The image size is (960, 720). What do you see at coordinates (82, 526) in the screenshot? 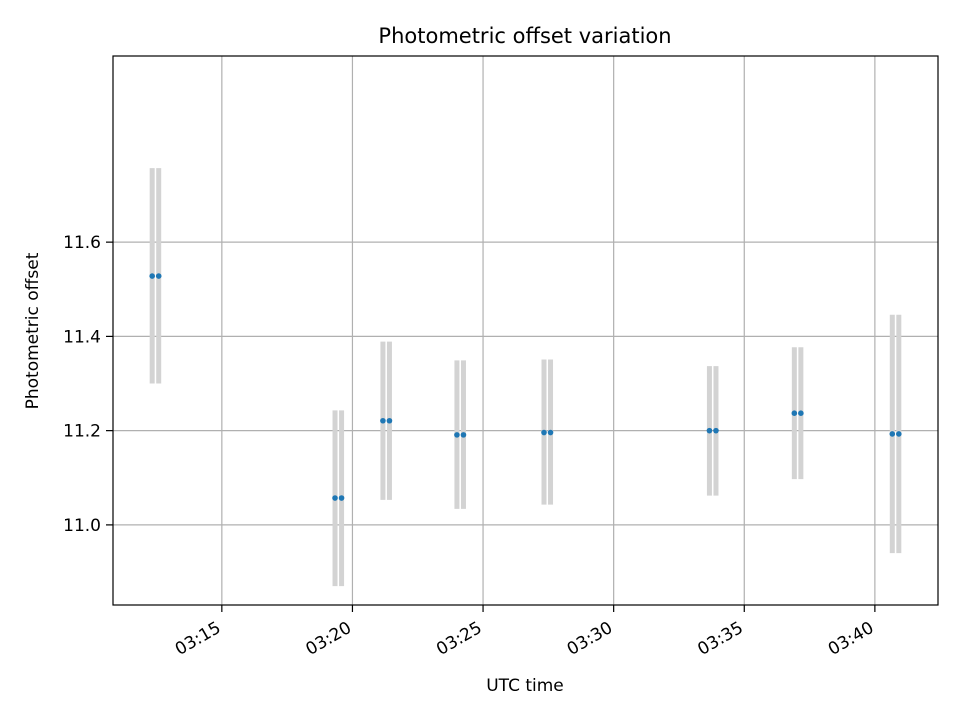
I see `y-tick-label: 11.0` at bounding box center [82, 526].